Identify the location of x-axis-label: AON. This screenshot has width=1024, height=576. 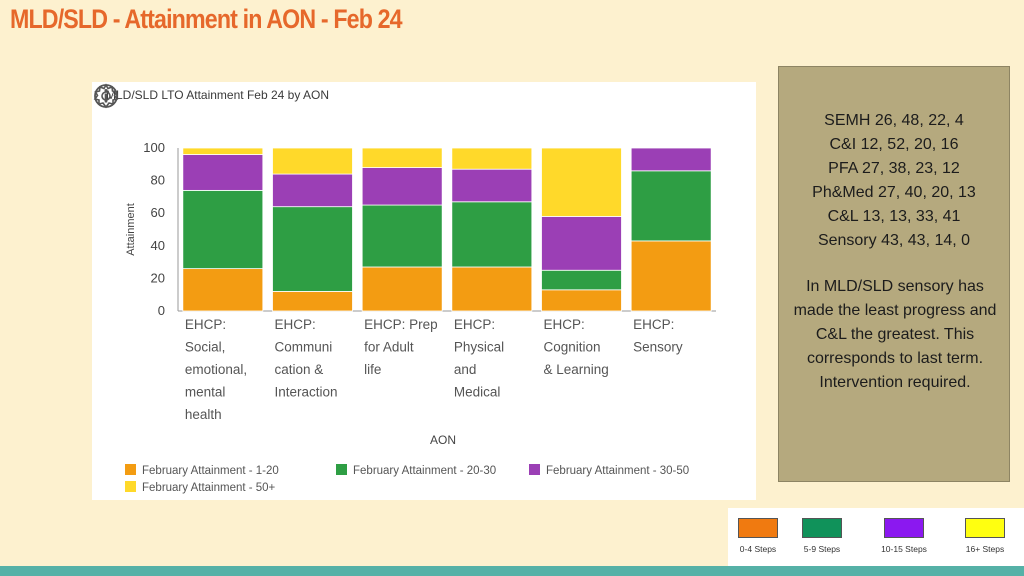
(443, 440).